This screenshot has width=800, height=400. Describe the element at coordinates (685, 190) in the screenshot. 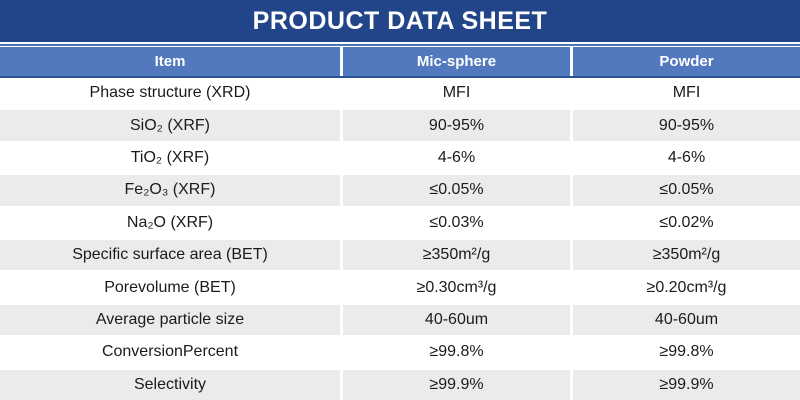

I see `cell-powder: ≤0.05%` at that location.